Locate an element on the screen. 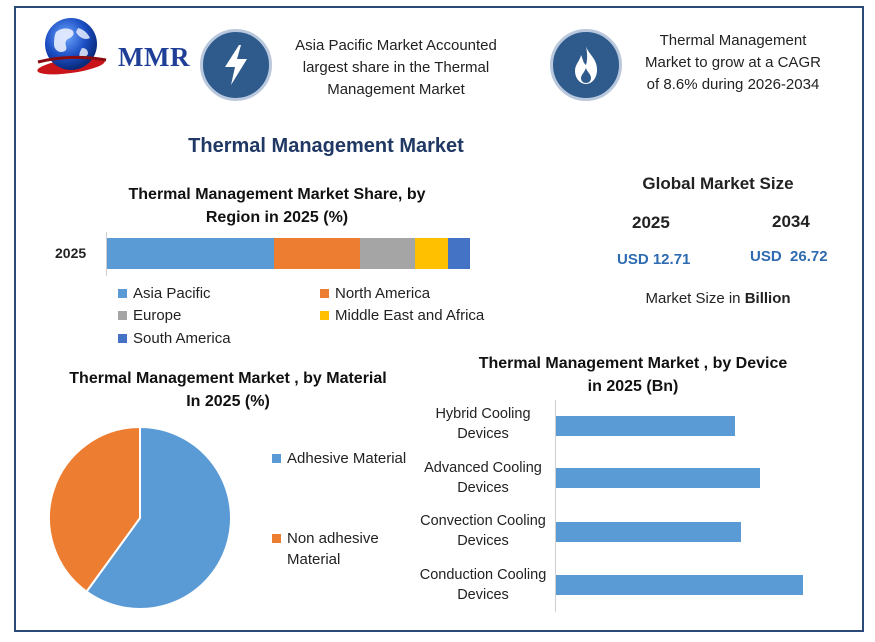 Image resolution: width=875 pixels, height=642 pixels. region-legend-item: Europe is located at coordinates (149, 315).